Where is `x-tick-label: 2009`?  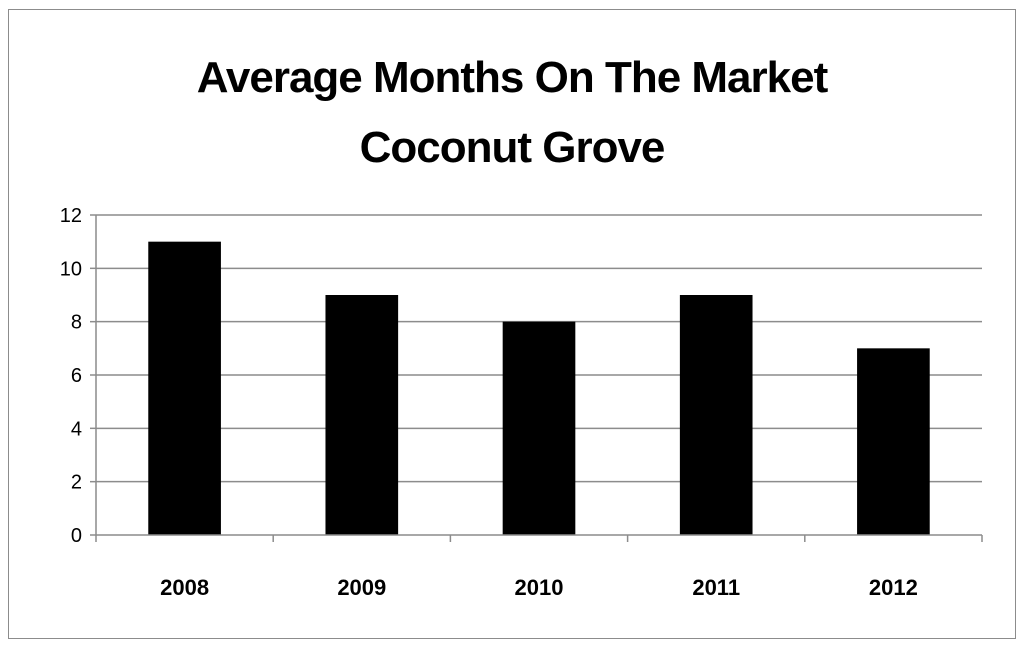
x-tick-label: 2009 is located at coordinates (361, 587).